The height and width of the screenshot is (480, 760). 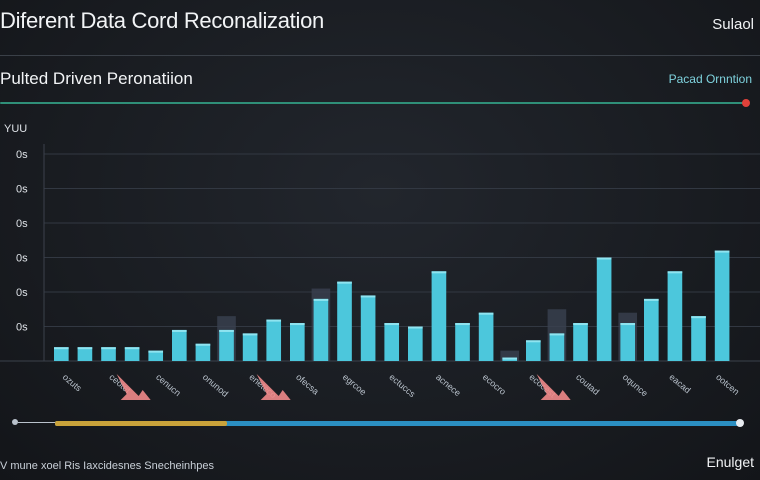 I want to click on bottom-slider-left-cap, so click(x=15, y=422).